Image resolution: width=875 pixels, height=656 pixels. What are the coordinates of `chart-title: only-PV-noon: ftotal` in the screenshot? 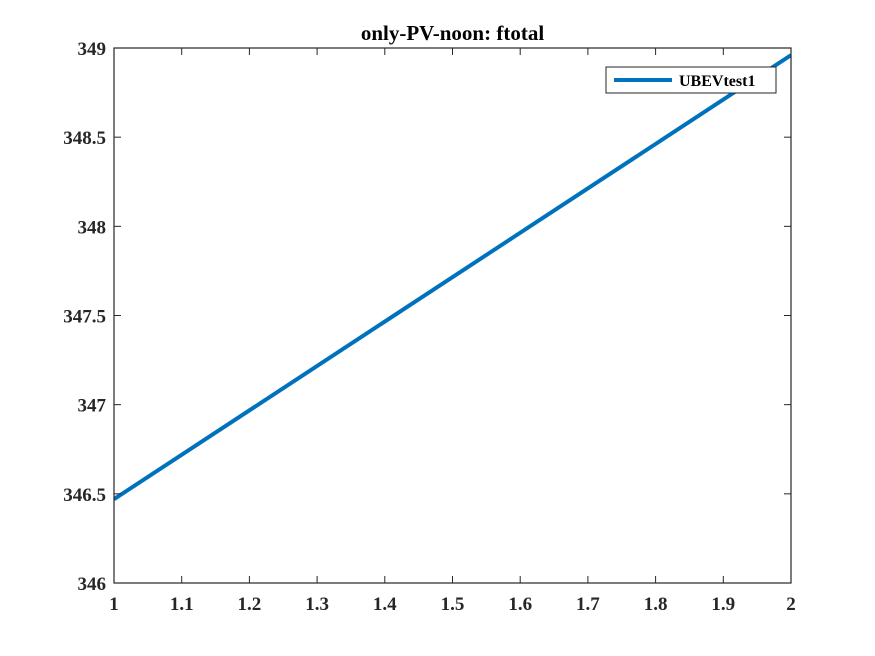 It's located at (453, 33).